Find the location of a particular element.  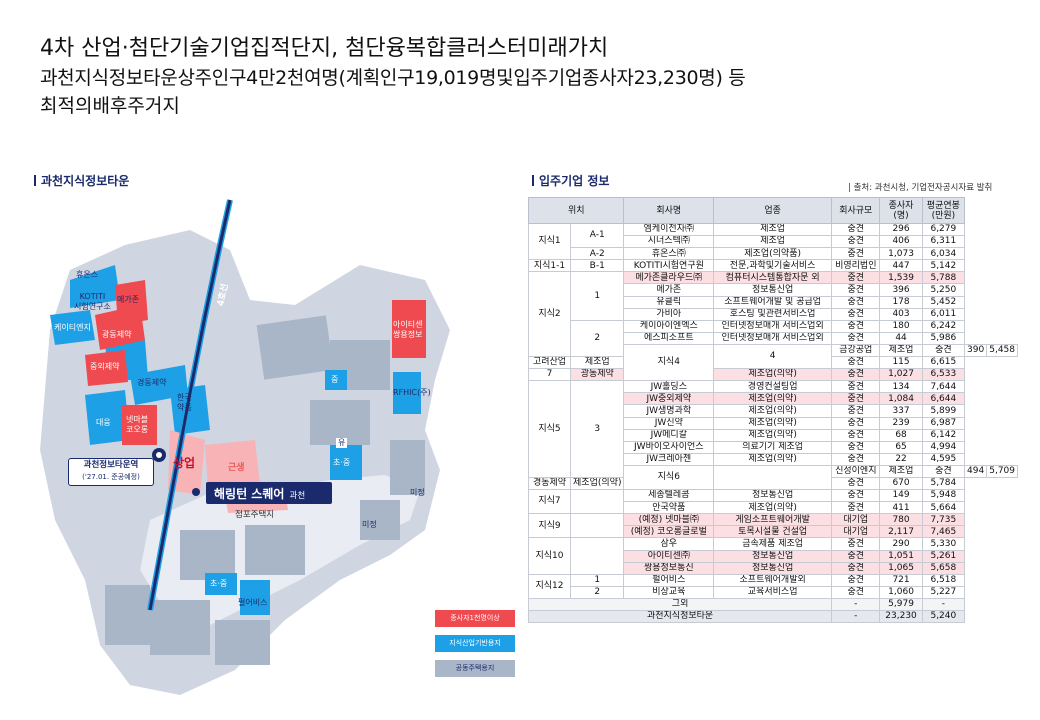

ind-cell: 호스팅 및관련서비스업 is located at coordinates (773, 314).